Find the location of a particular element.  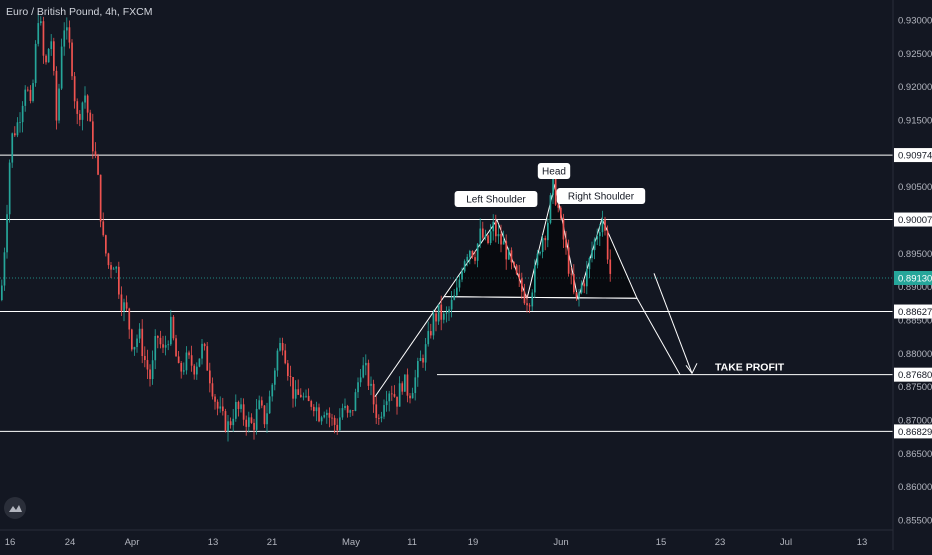

level-price-label: 0.90007 is located at coordinates (915, 220).